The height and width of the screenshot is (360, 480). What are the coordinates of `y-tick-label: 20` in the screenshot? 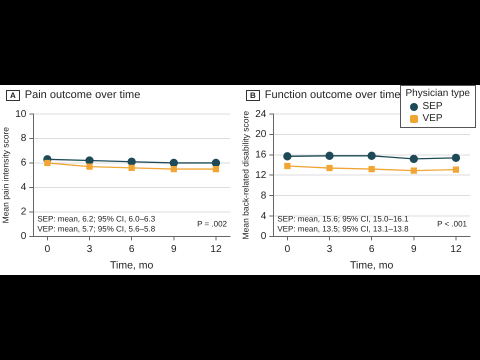 It's located at (261, 134).